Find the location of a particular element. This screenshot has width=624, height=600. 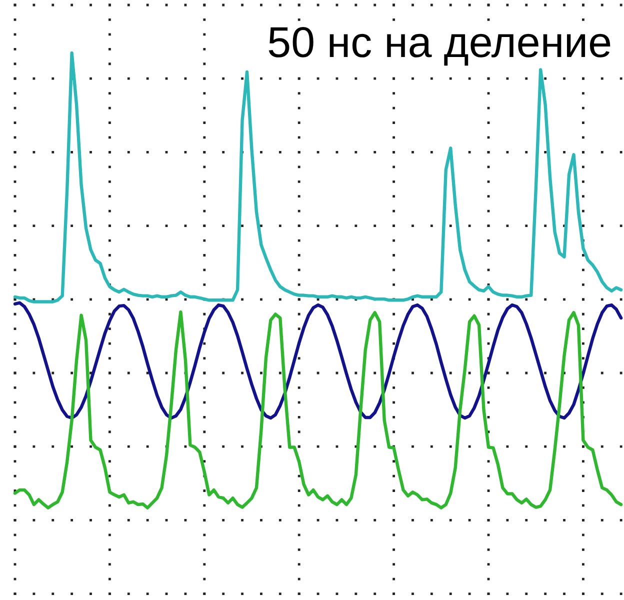

annotation: 50 нс на деление is located at coordinates (439, 43).